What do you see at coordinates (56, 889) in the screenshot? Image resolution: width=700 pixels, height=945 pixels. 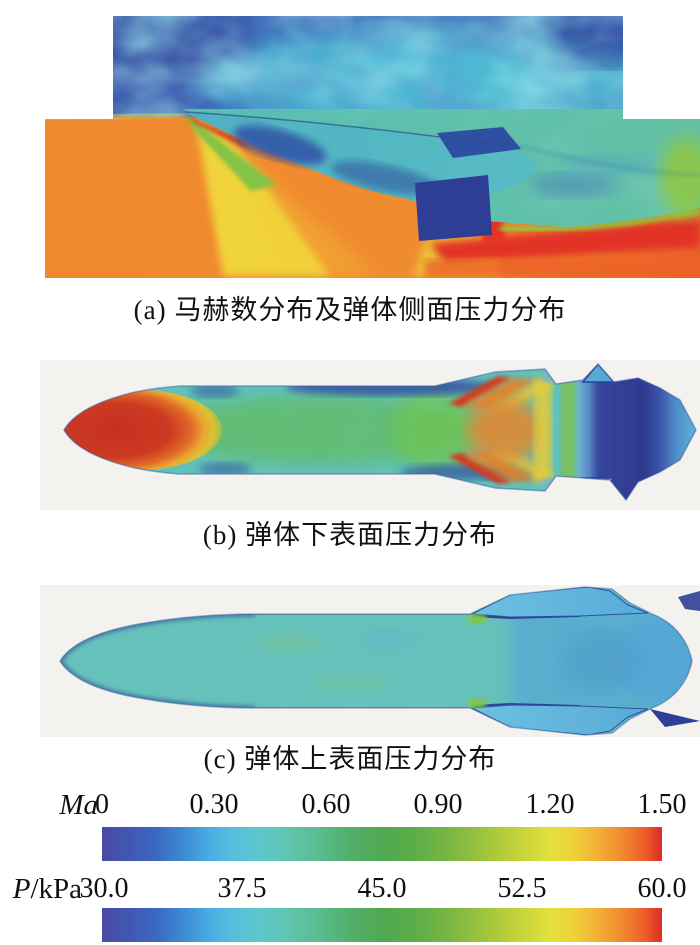 I see `p-label-unit: /kPa` at bounding box center [56, 889].